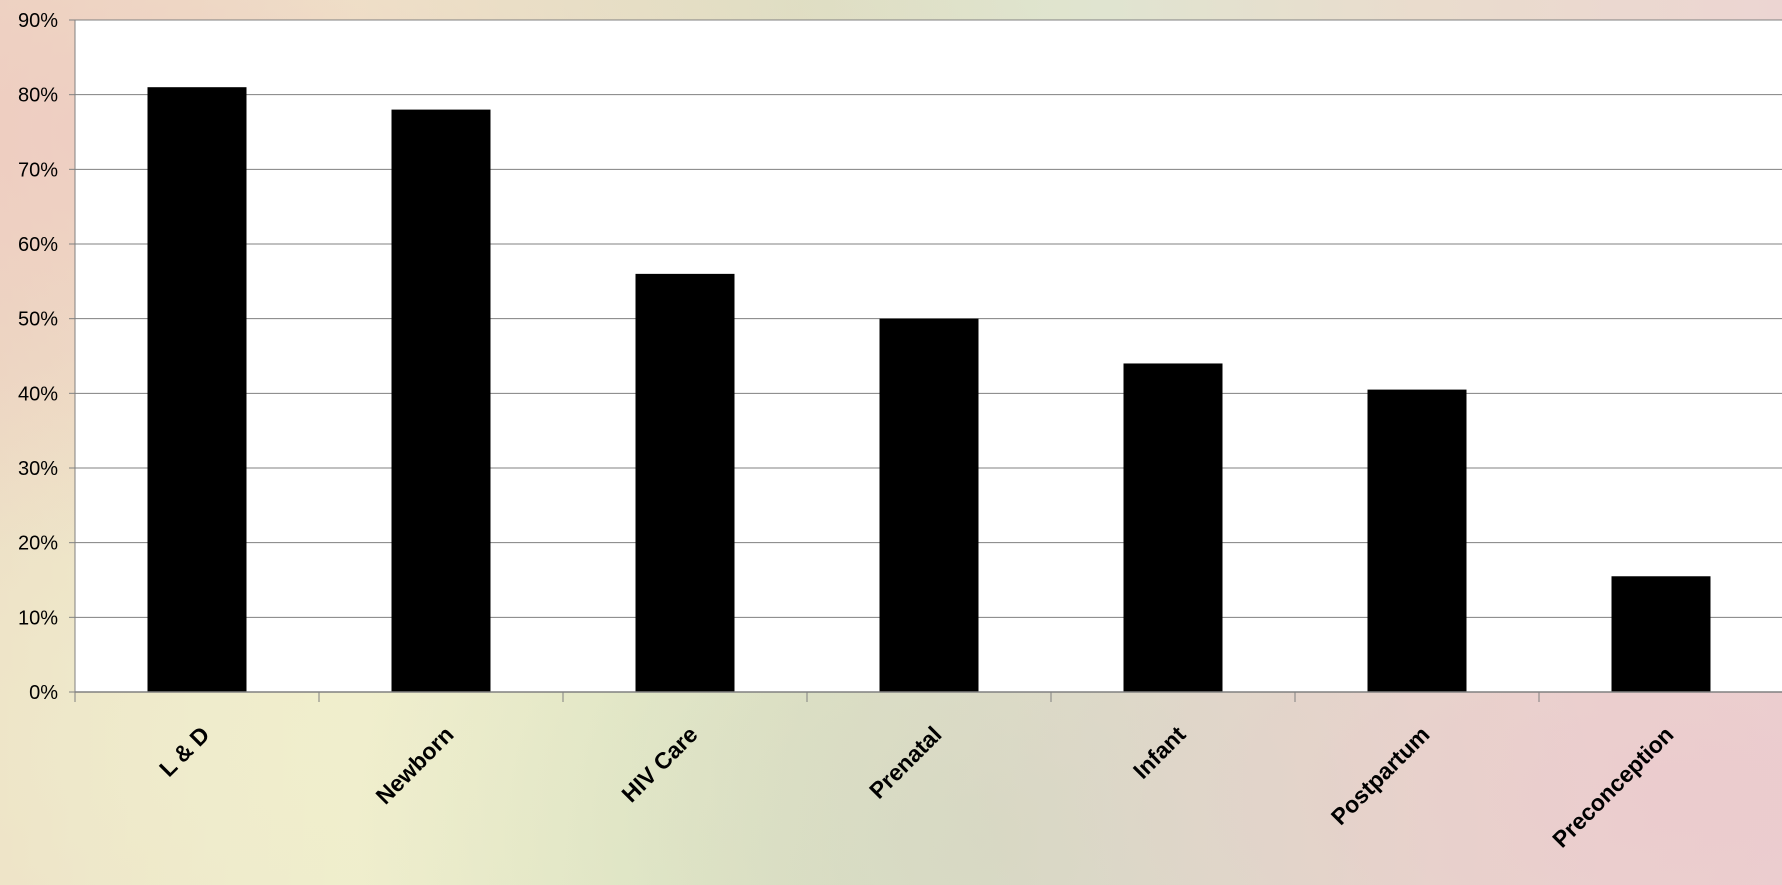 This screenshot has width=1782, height=885. What do you see at coordinates (1380, 775) in the screenshot?
I see `x-category-label: Postpartum` at bounding box center [1380, 775].